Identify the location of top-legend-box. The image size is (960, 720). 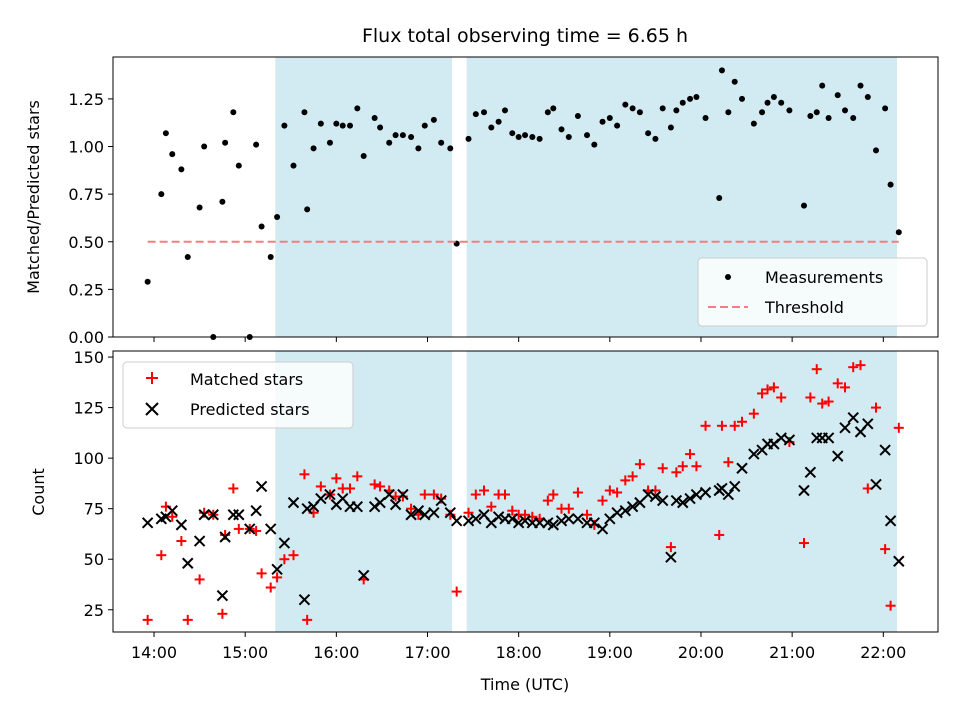
(812, 292).